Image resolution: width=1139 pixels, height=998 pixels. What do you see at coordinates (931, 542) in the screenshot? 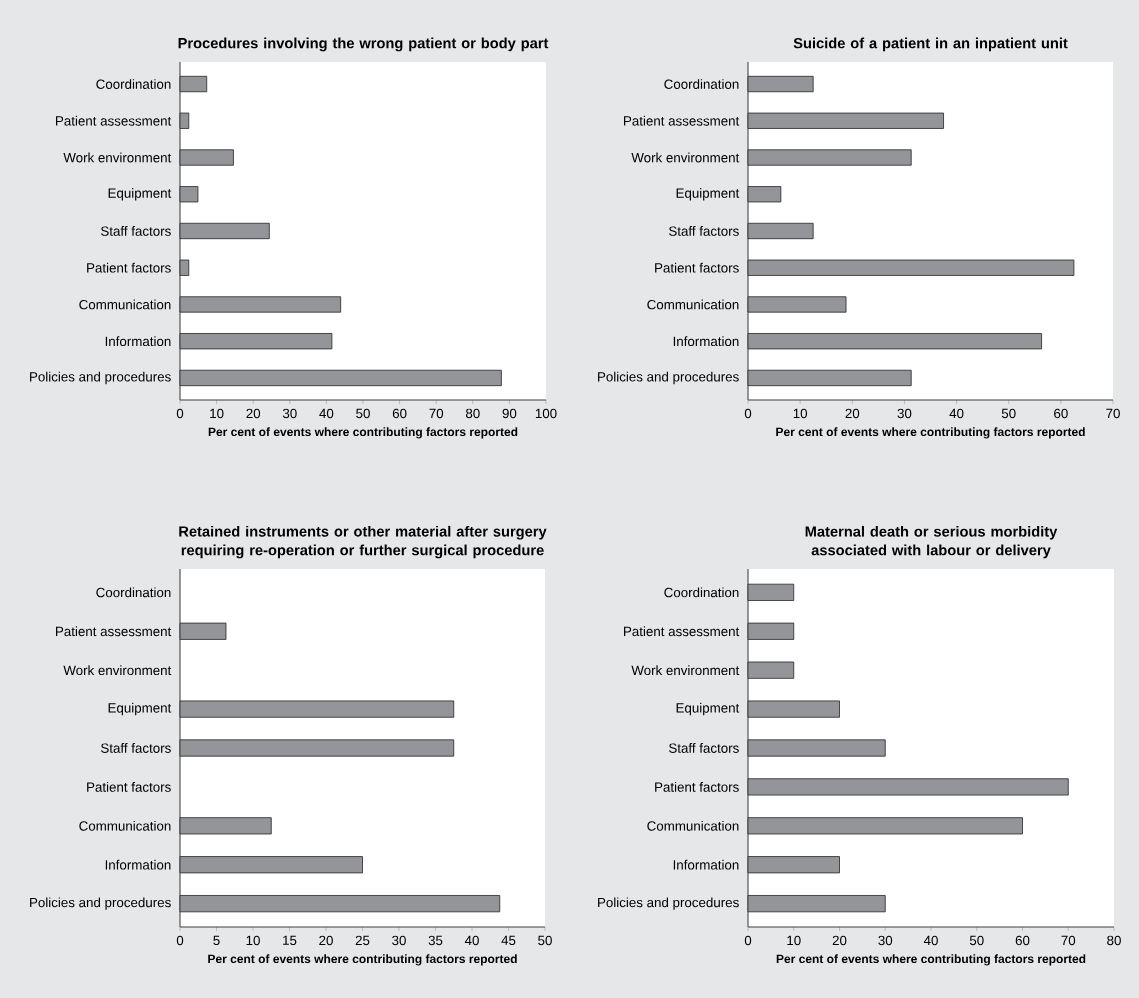
I see `chart-title: Maternal death or serious morbidity associated with labour or delivery` at bounding box center [931, 542].